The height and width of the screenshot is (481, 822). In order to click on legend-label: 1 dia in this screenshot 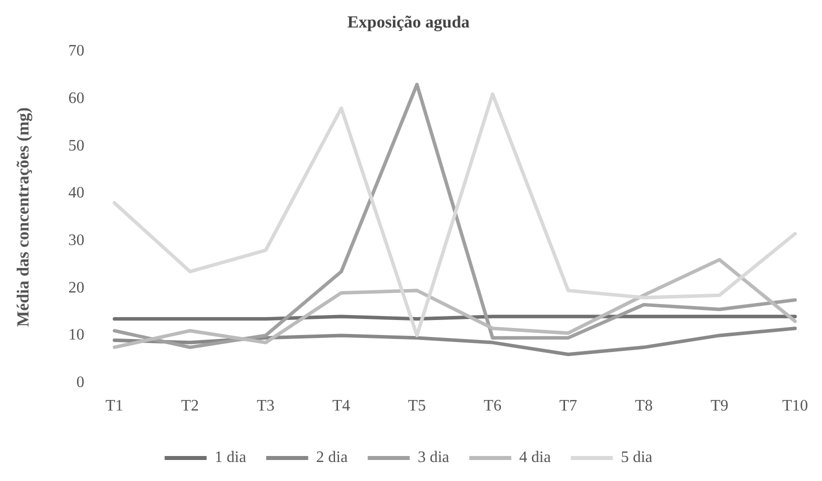, I will do `click(230, 457)`.